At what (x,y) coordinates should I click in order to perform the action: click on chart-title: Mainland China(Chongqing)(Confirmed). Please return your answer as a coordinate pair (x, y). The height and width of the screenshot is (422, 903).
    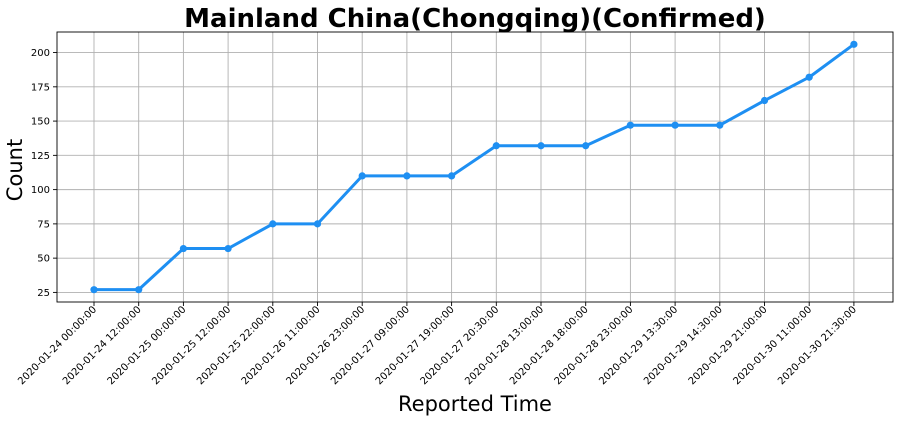
    Looking at the image, I should click on (475, 19).